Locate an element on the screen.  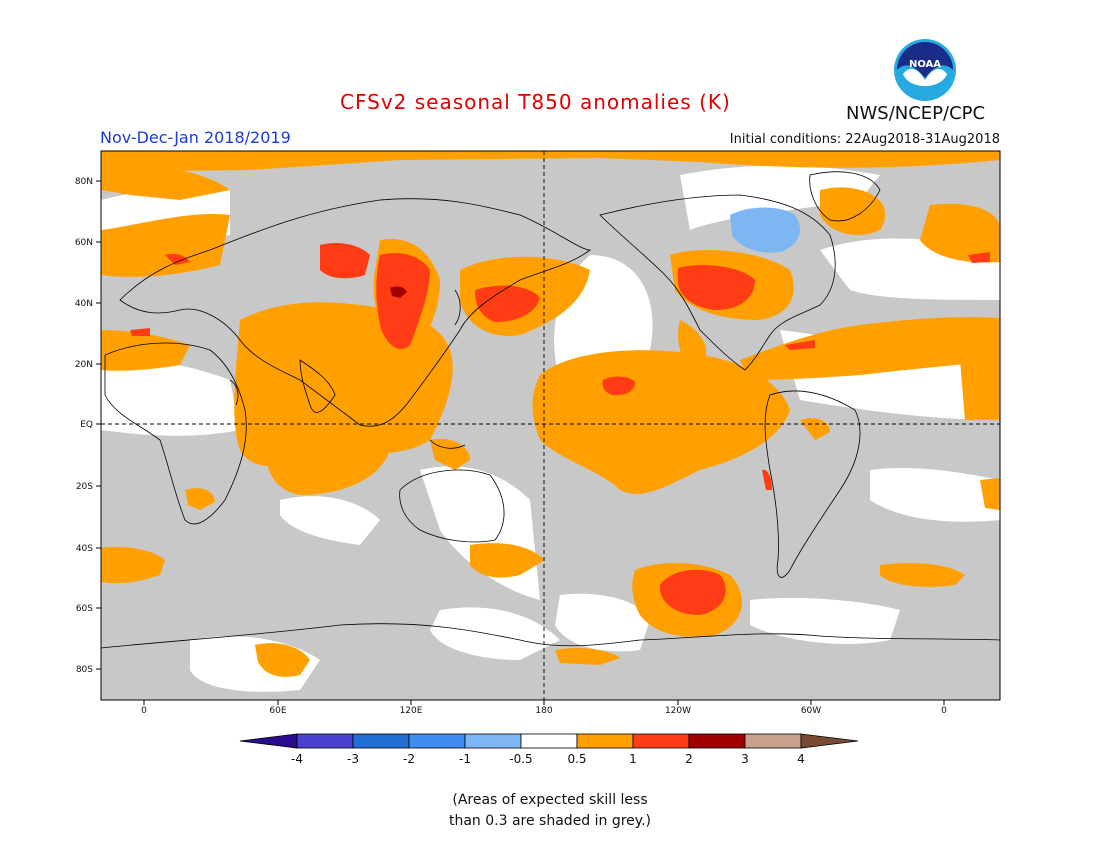
cold-anomaly-regions is located at coordinates (765, 230).